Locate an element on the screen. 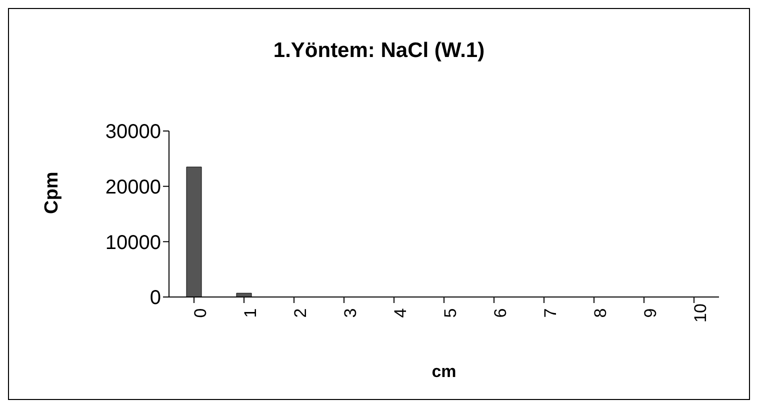 Image resolution: width=758 pixels, height=408 pixels. x-tick-label: 7 is located at coordinates (550, 313).